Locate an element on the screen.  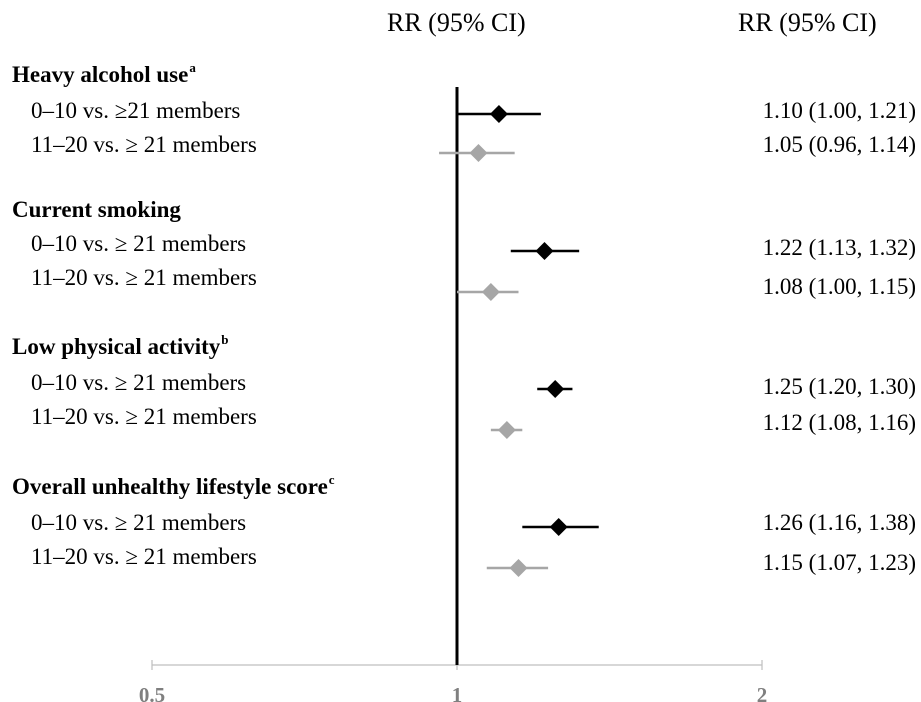
row-ci-value: 1.12 (1.08, 1.16) is located at coordinates (839, 422).